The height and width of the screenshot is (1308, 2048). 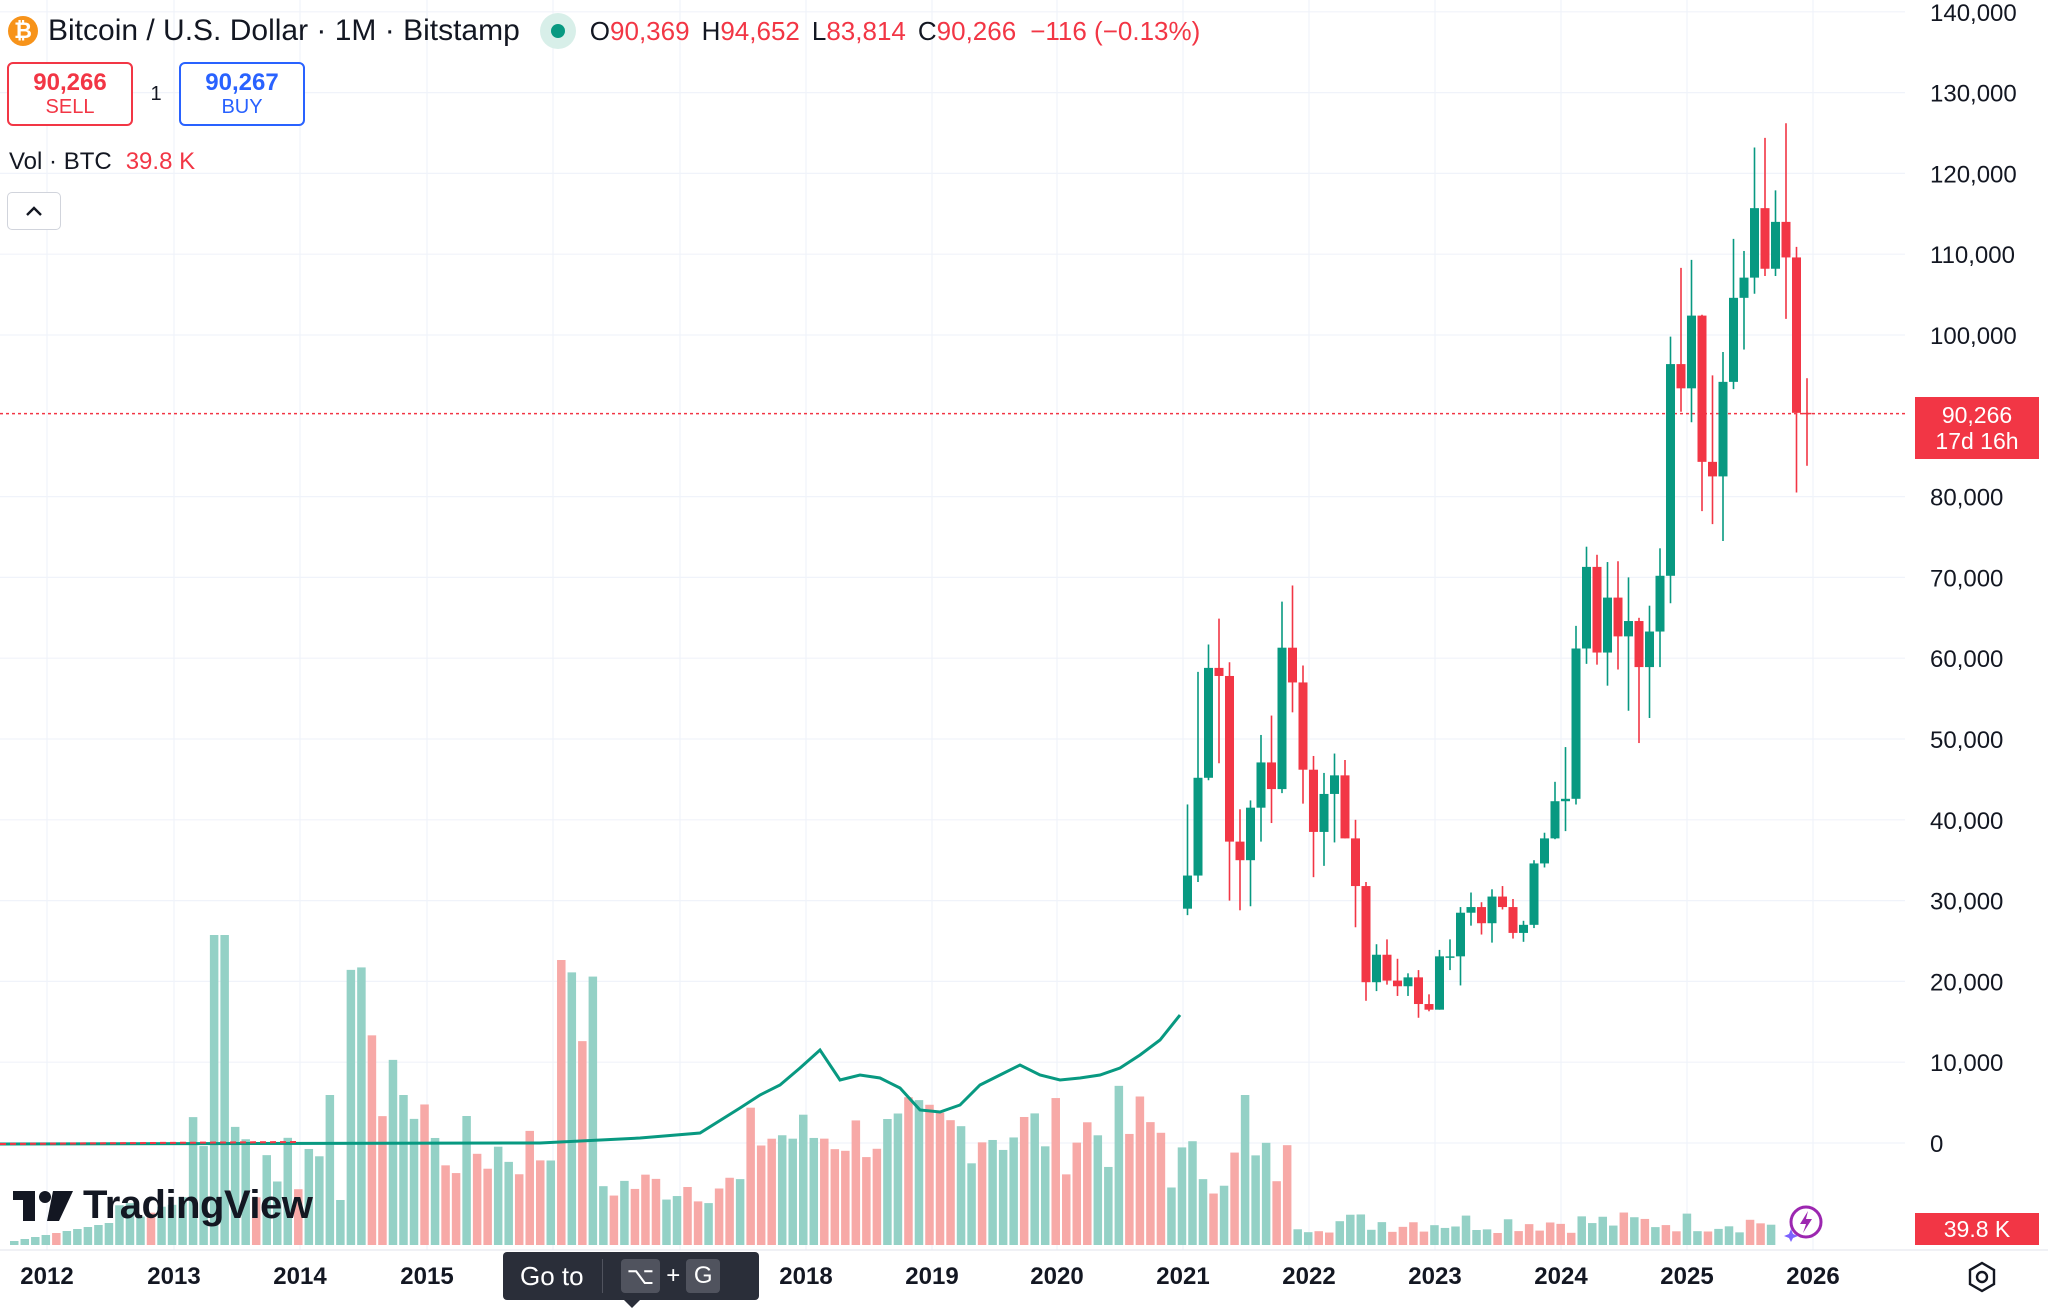 I want to click on lightning-icon, so click(x=1804, y=1222).